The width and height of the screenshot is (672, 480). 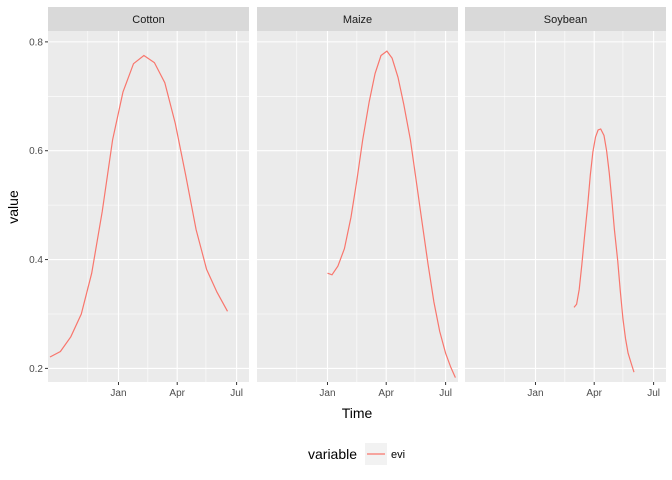 I want to click on legend: variable evi, so click(x=356, y=454).